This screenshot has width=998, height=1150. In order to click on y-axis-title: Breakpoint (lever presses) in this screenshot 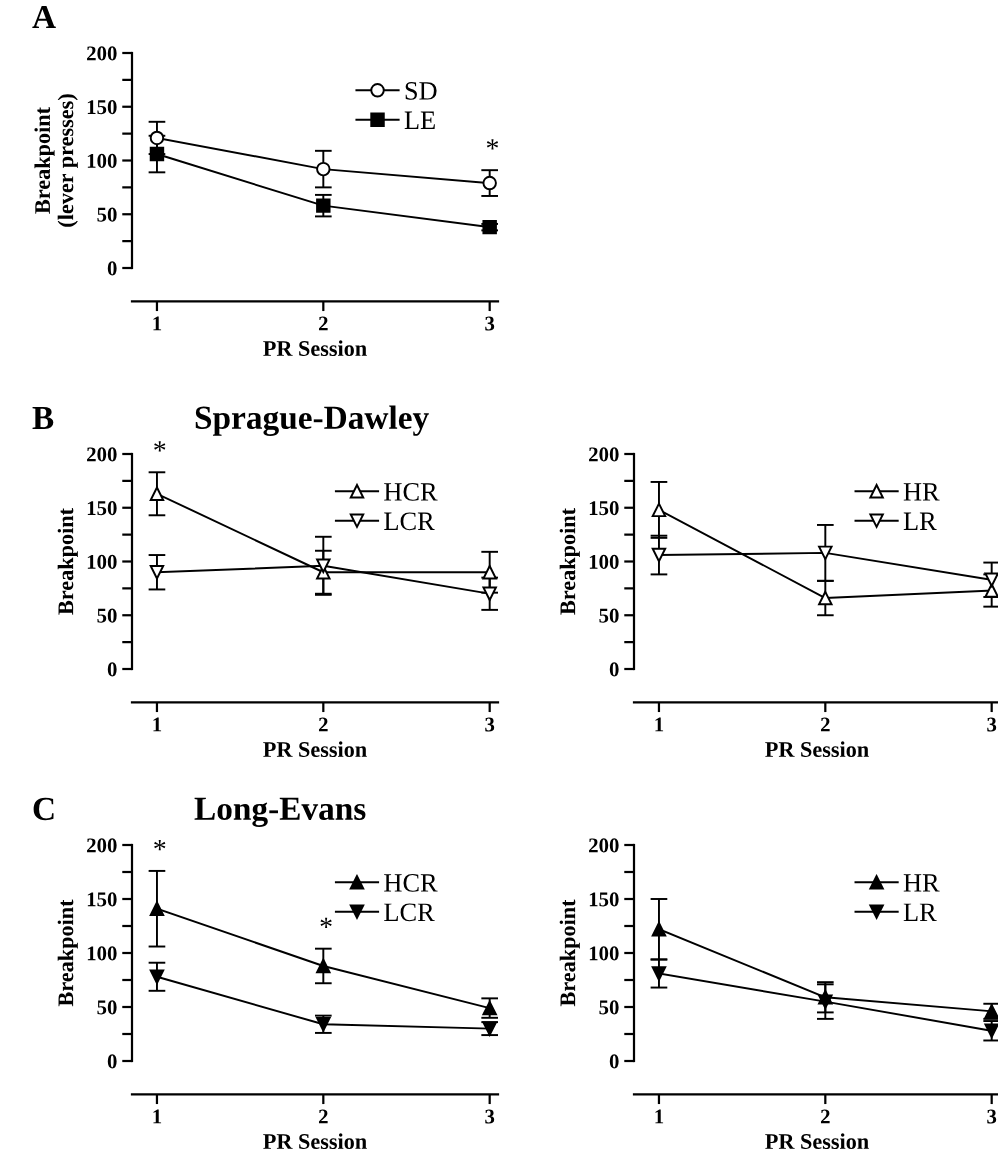, I will do `click(56, 160)`.